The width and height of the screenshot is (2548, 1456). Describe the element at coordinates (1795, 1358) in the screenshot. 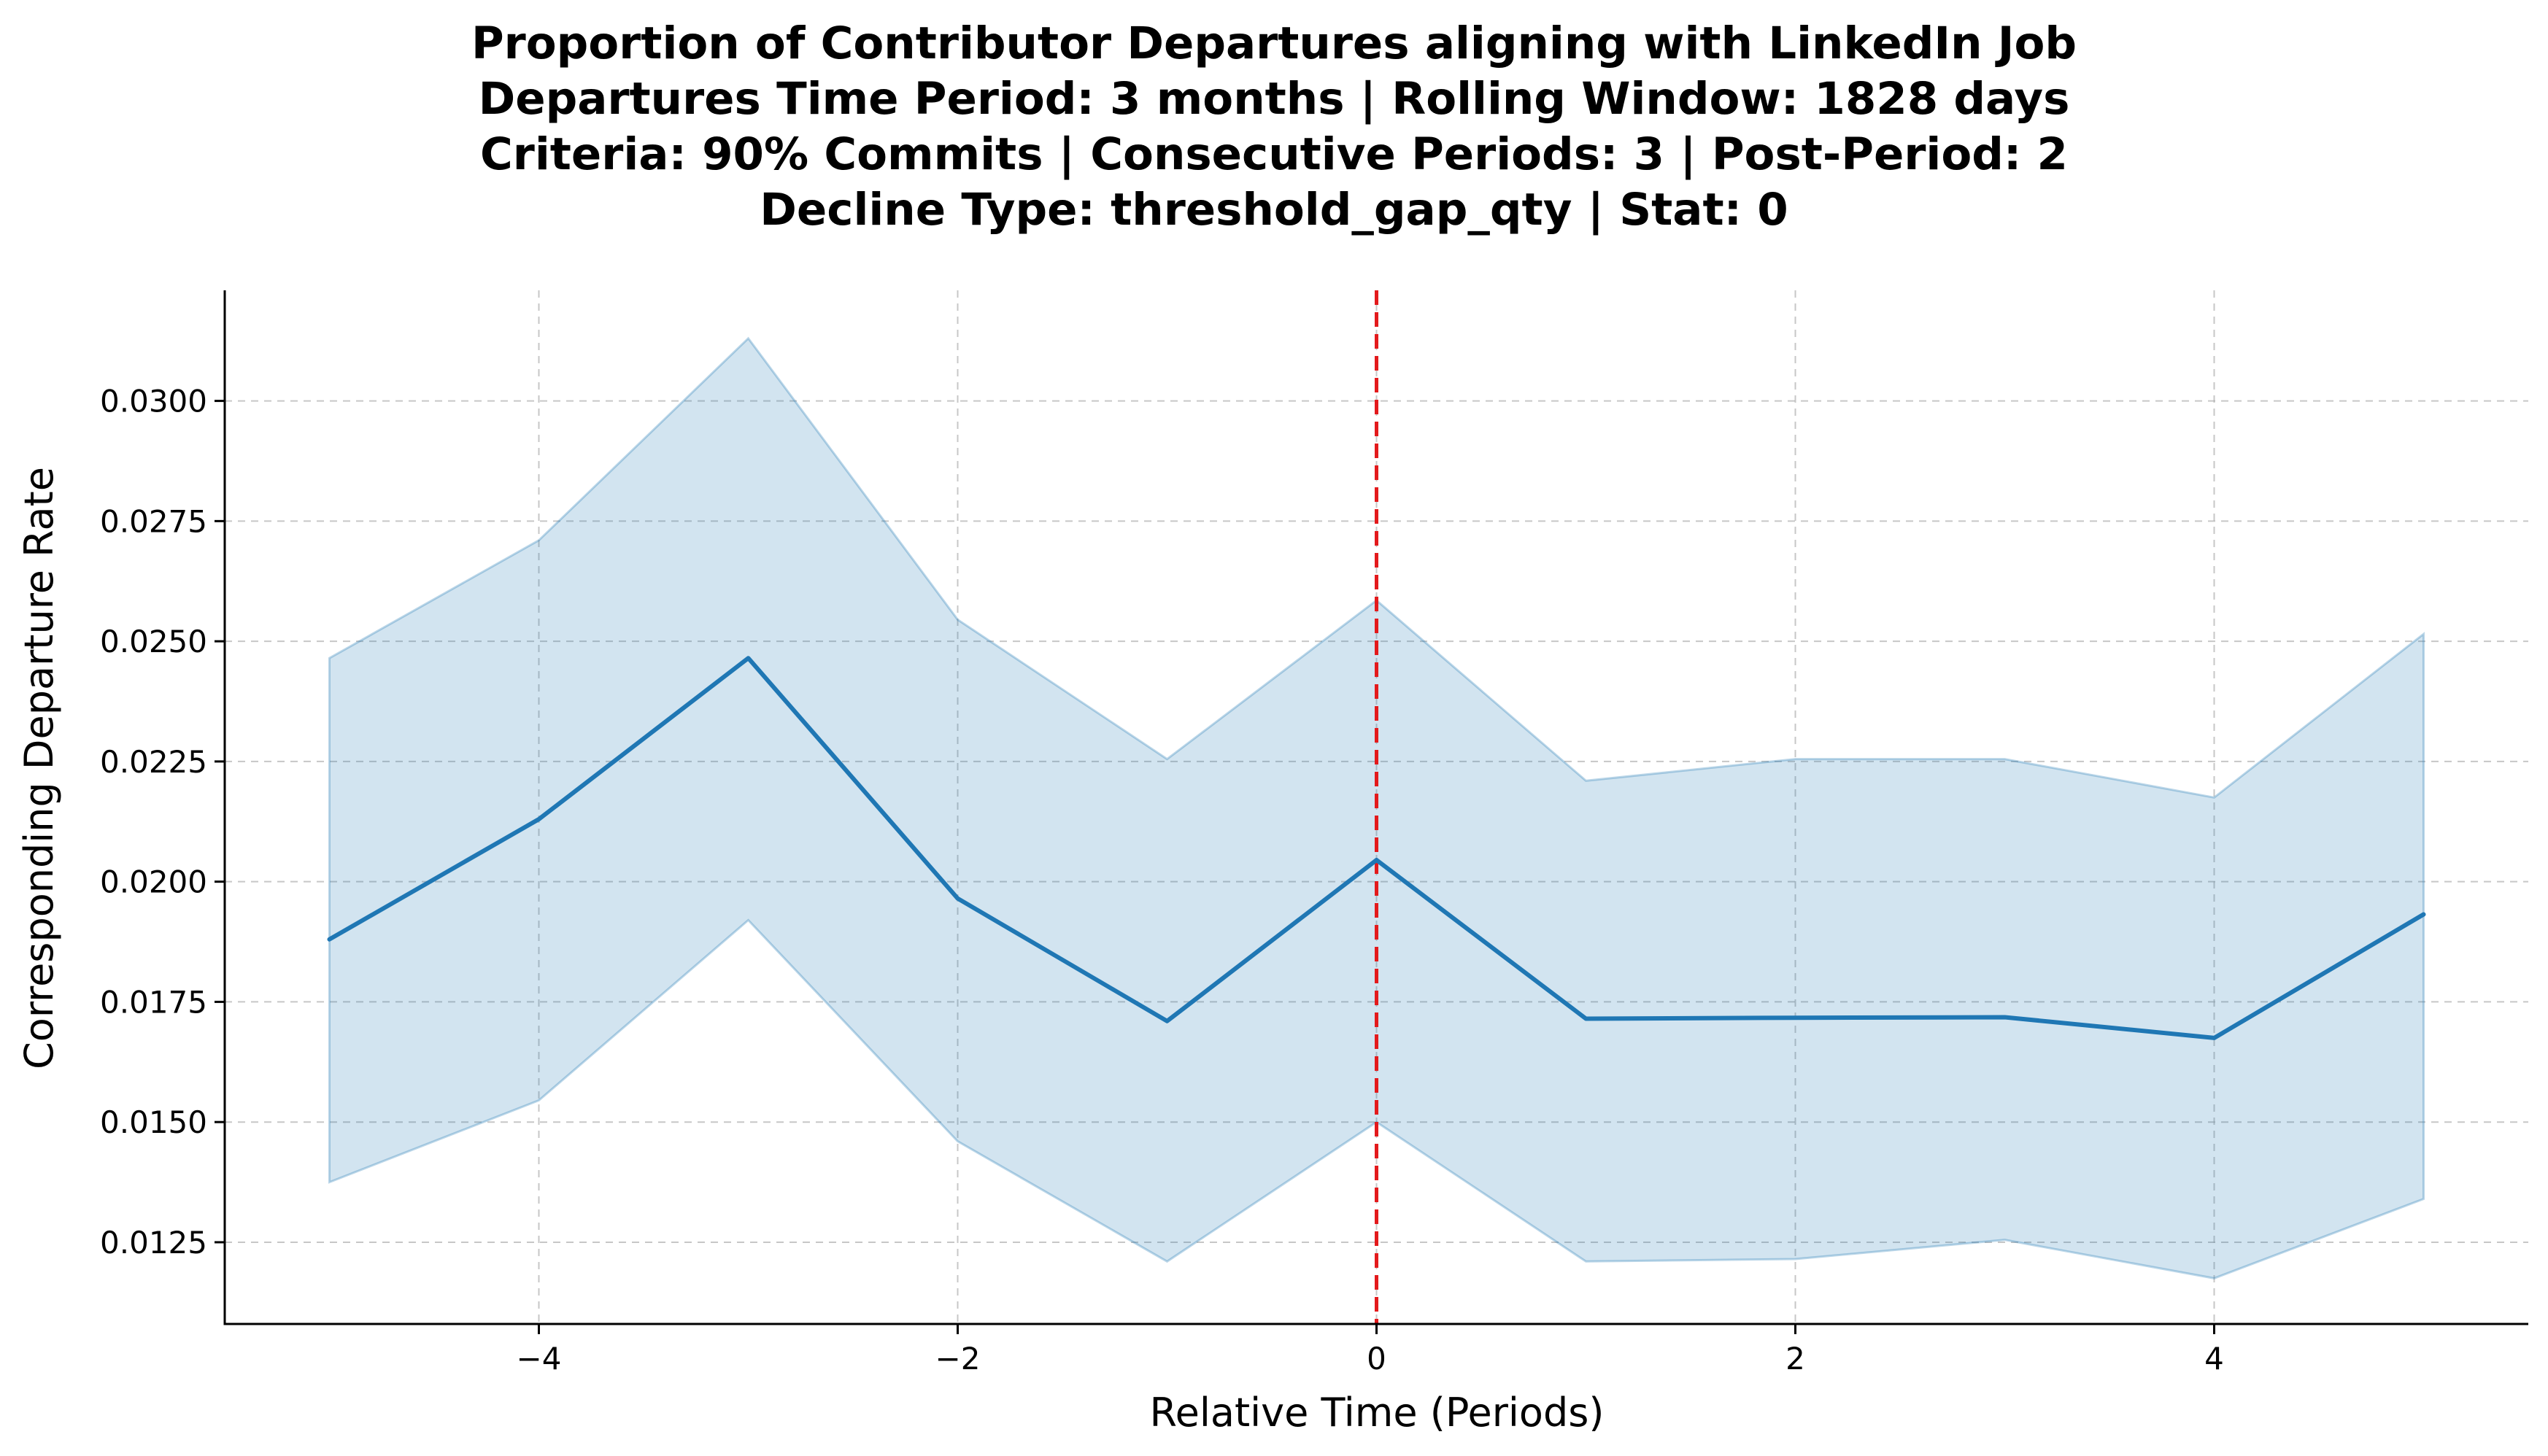

I see `x-tick-label: 2` at that location.